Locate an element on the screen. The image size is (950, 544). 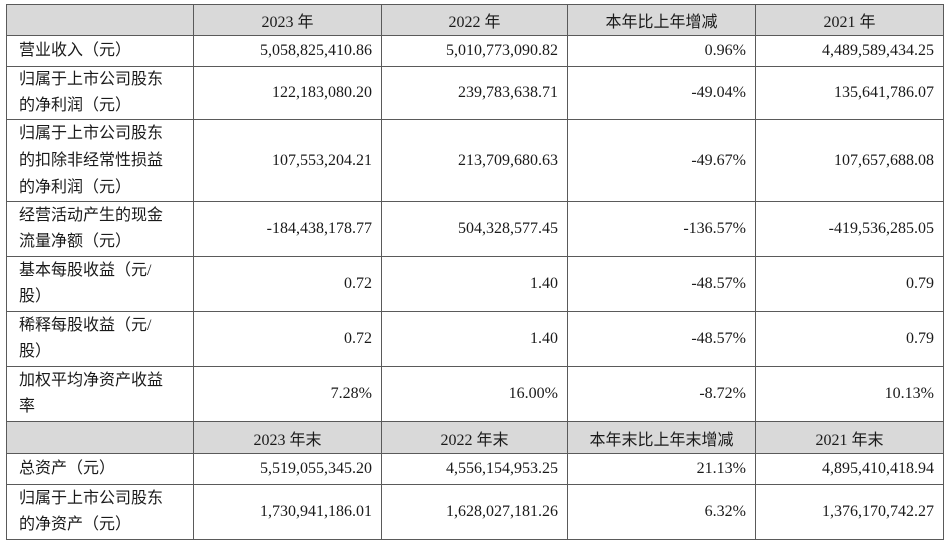
row-label: 基本每股收益（元/ 股） is located at coordinates (100, 284).